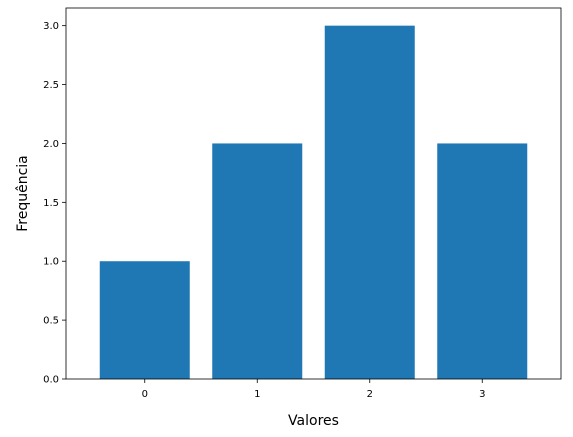 The width and height of the screenshot is (573, 437). Describe the element at coordinates (257, 394) in the screenshot. I see `x-tick-label: 1` at that location.